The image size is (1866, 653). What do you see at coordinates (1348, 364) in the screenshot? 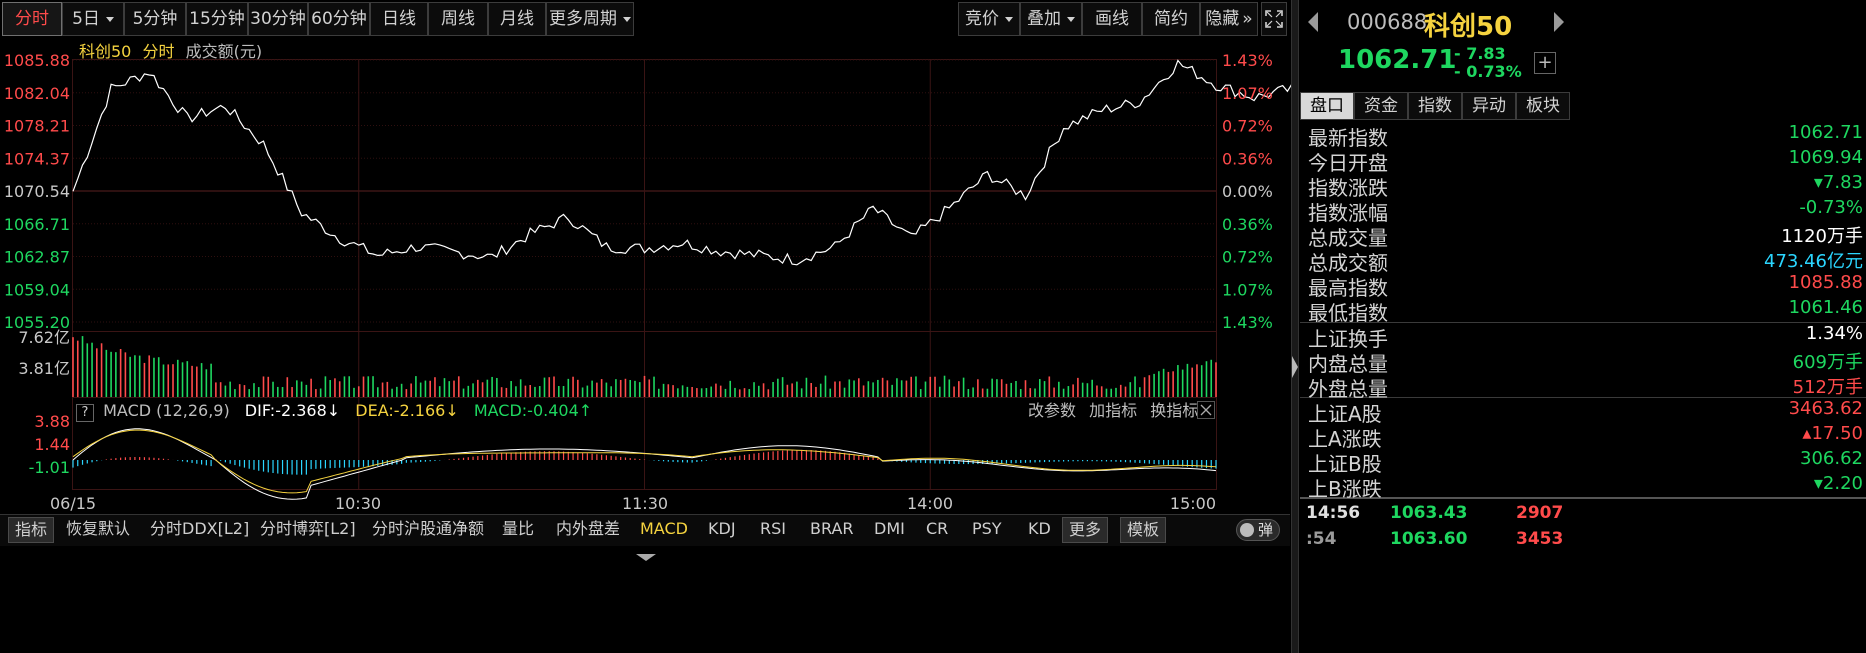
I see `quote-row-label: 内盘总量` at bounding box center [1348, 364].